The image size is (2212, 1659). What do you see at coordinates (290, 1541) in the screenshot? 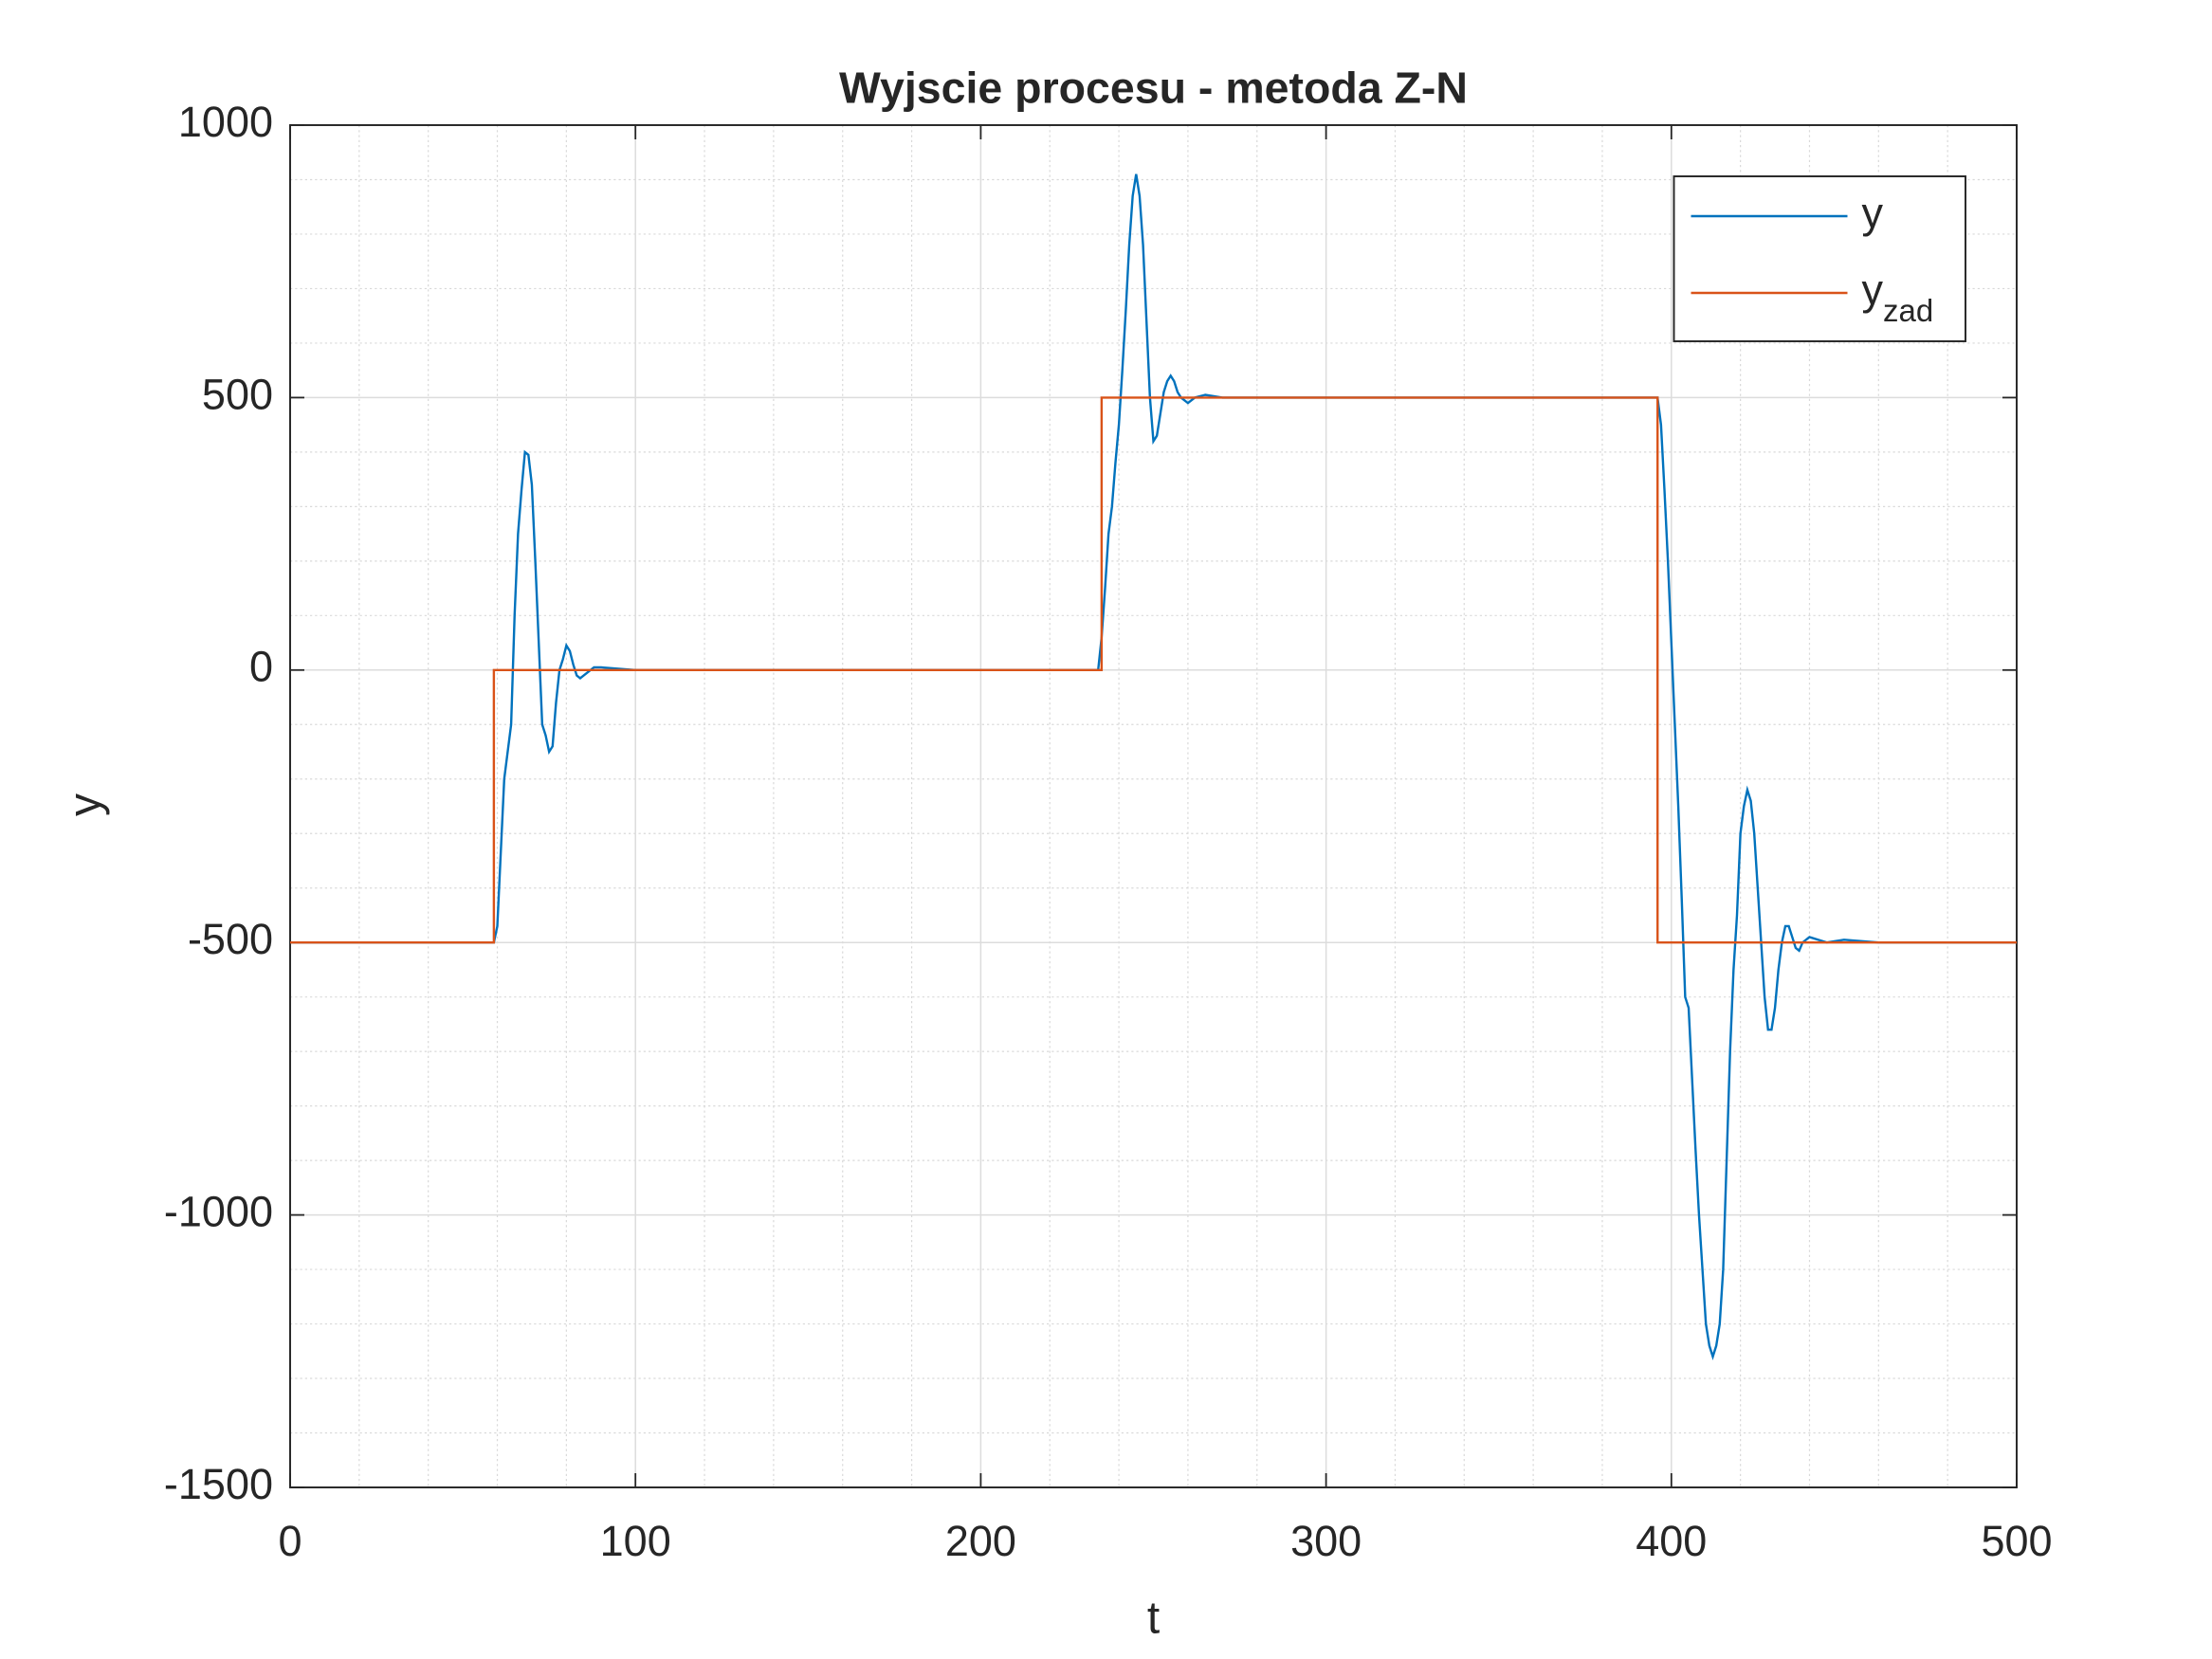
I see `x-tick-label: 0` at bounding box center [290, 1541].